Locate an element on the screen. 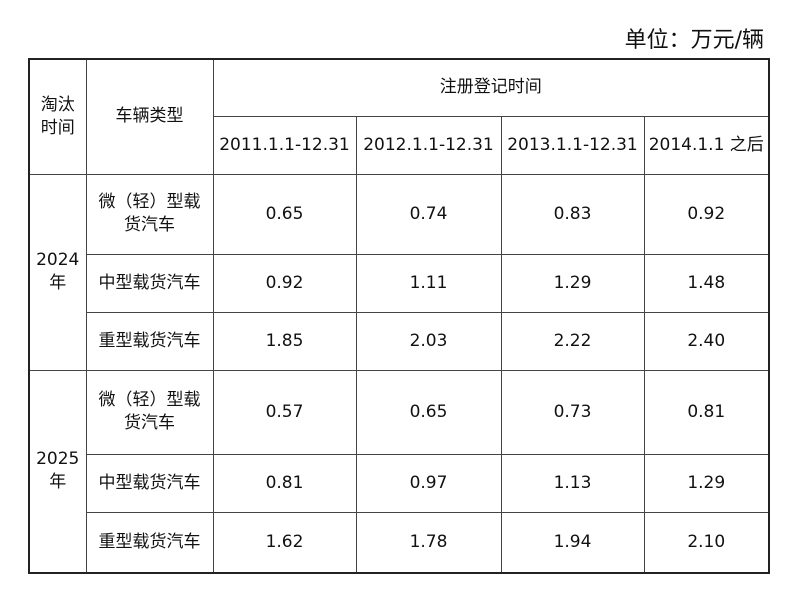 The height and width of the screenshot is (590, 800). data-row: 中型载货汽车 0.92 1.11 1.29 1.48 is located at coordinates (399, 283).